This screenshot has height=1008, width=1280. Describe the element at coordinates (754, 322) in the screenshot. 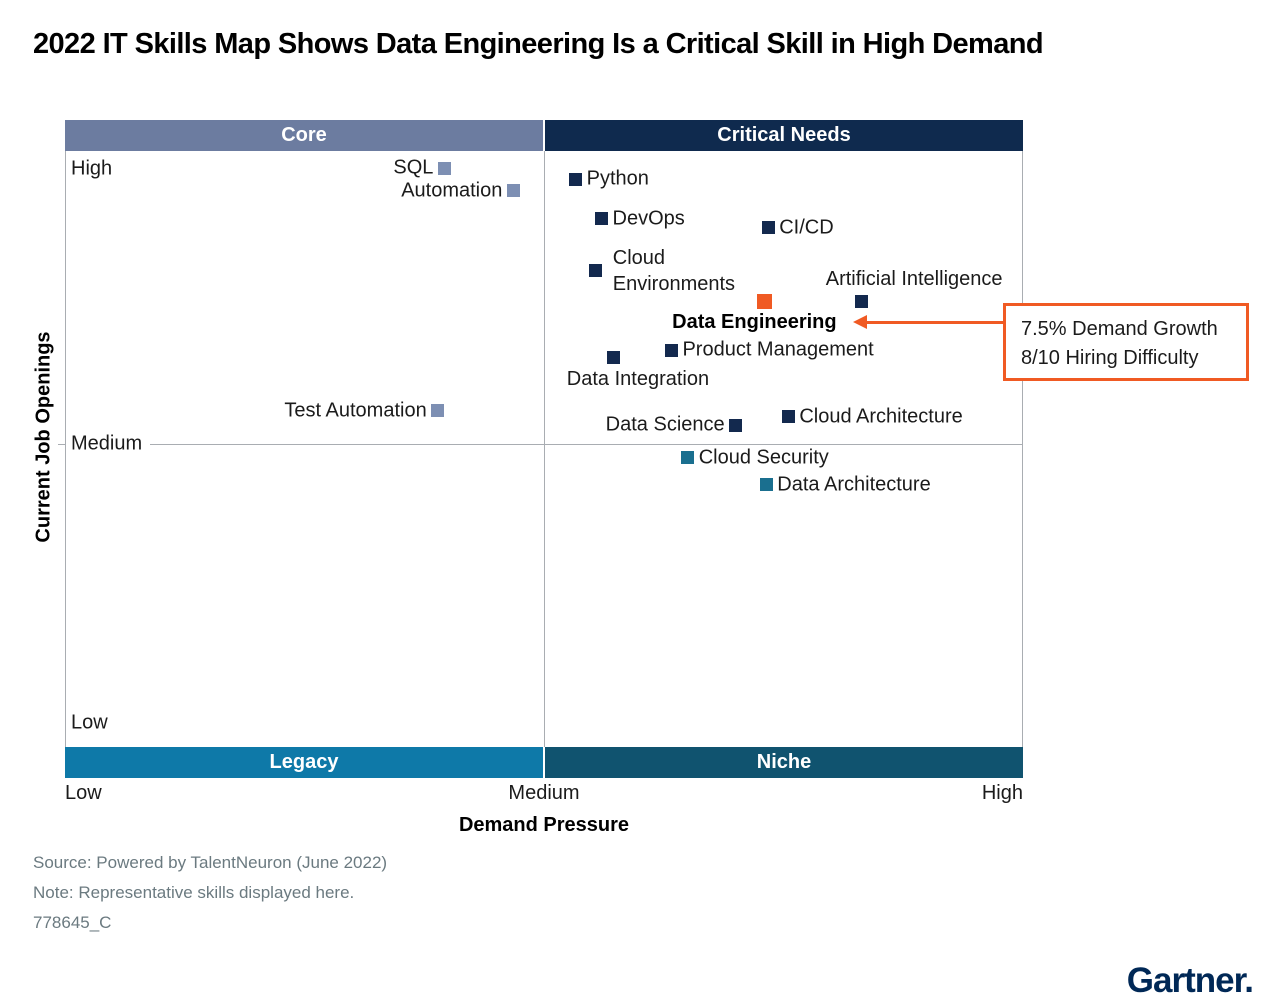

I see `data-point-label-data-engineering: Data Engineering` at that location.